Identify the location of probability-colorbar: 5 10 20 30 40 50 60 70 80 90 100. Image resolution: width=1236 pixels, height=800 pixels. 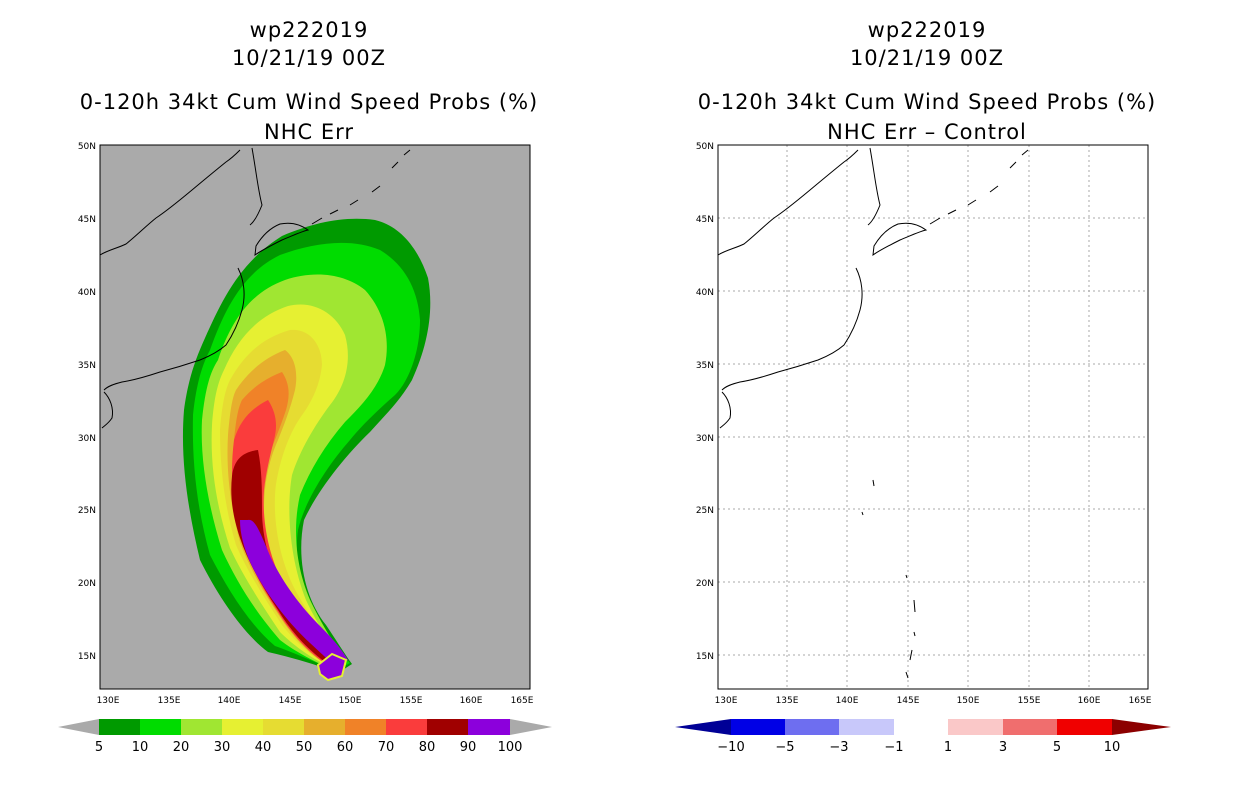
(305, 737).